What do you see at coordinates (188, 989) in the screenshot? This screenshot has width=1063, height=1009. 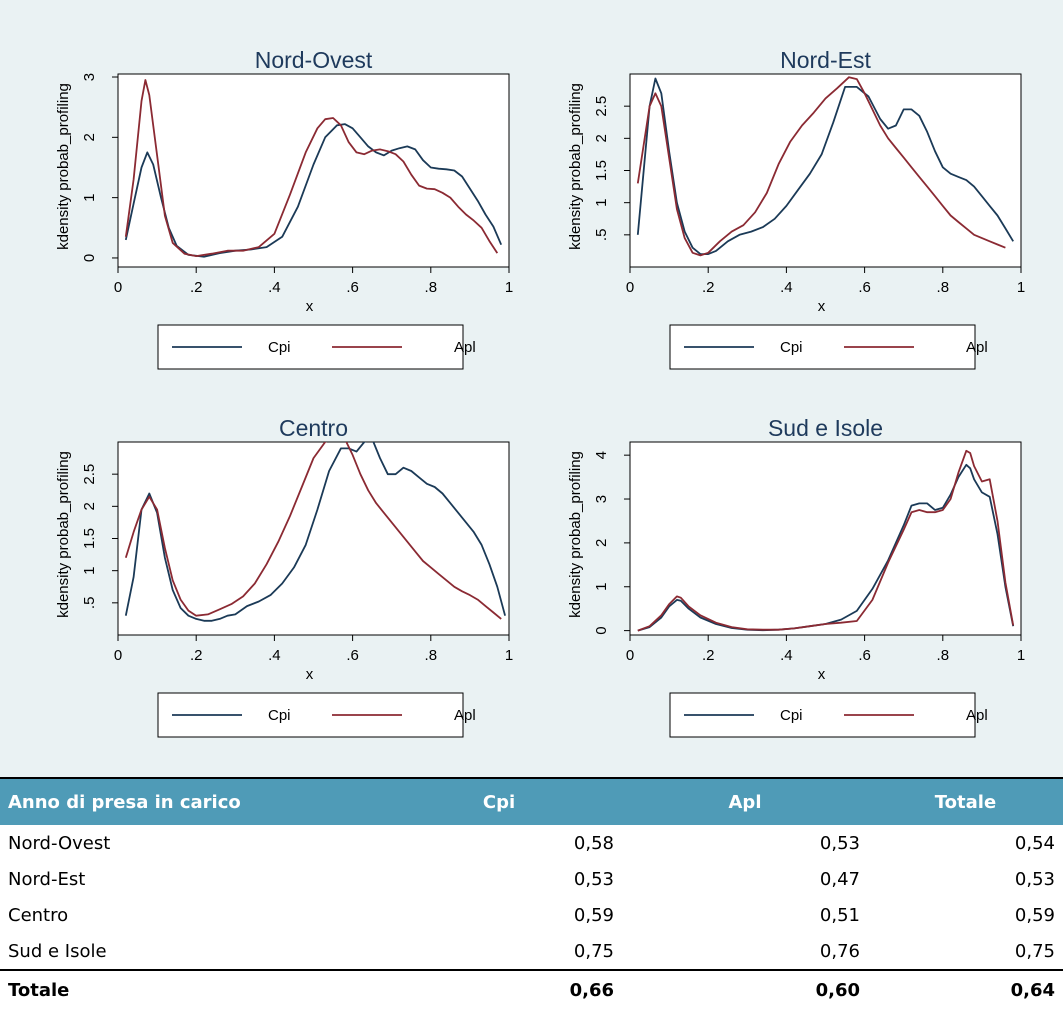 I see `total-label: Totale` at bounding box center [188, 989].